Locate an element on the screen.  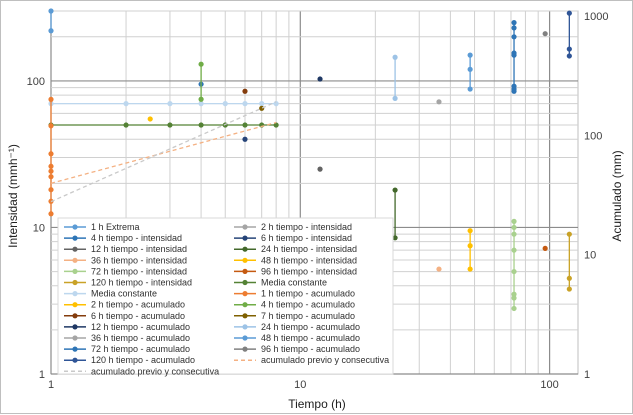
legend-label: 4 h tiempo - acumulado is located at coordinates (308, 305).